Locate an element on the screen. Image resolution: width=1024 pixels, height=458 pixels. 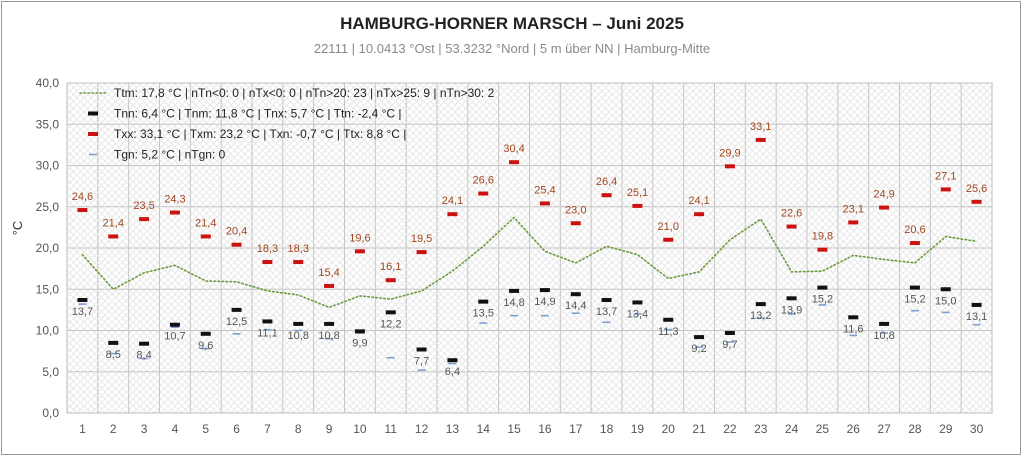
tn-data-label: 12,2 is located at coordinates (390, 324).